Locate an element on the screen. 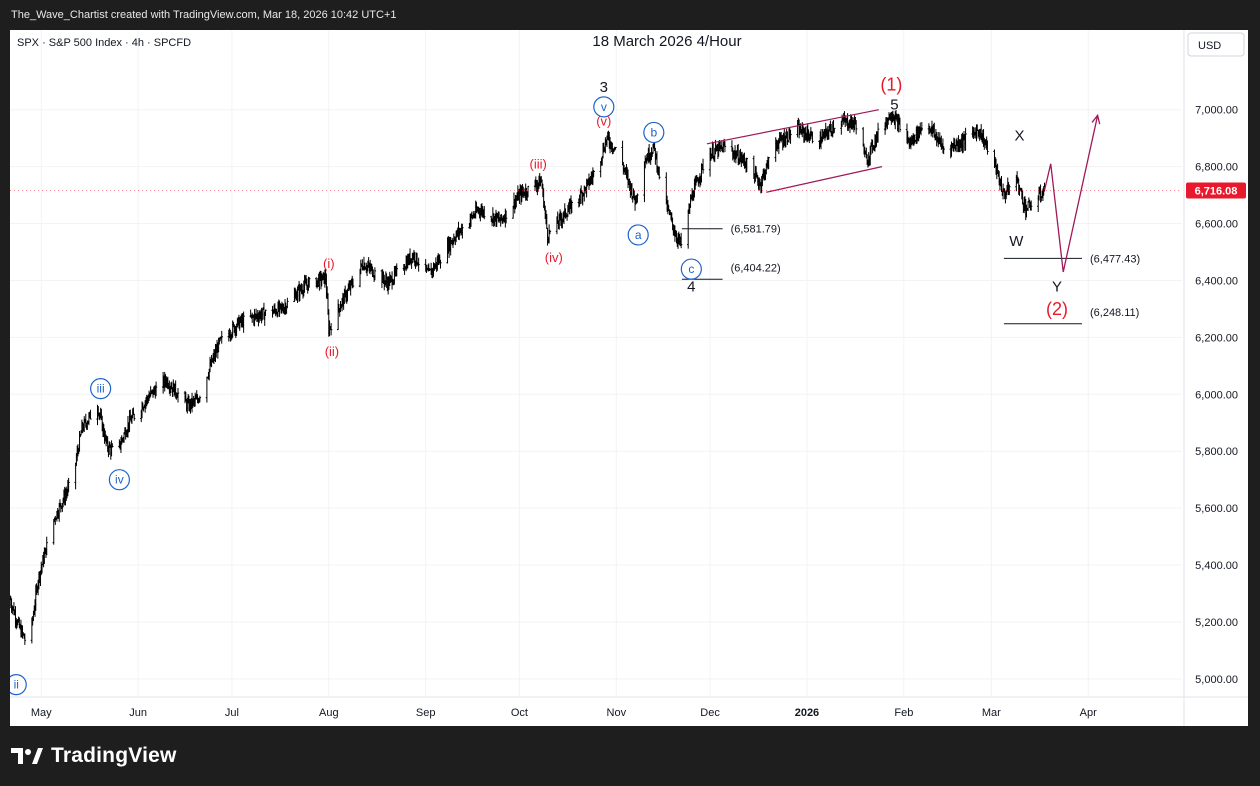  time-tick-label: May is located at coordinates (41, 713).